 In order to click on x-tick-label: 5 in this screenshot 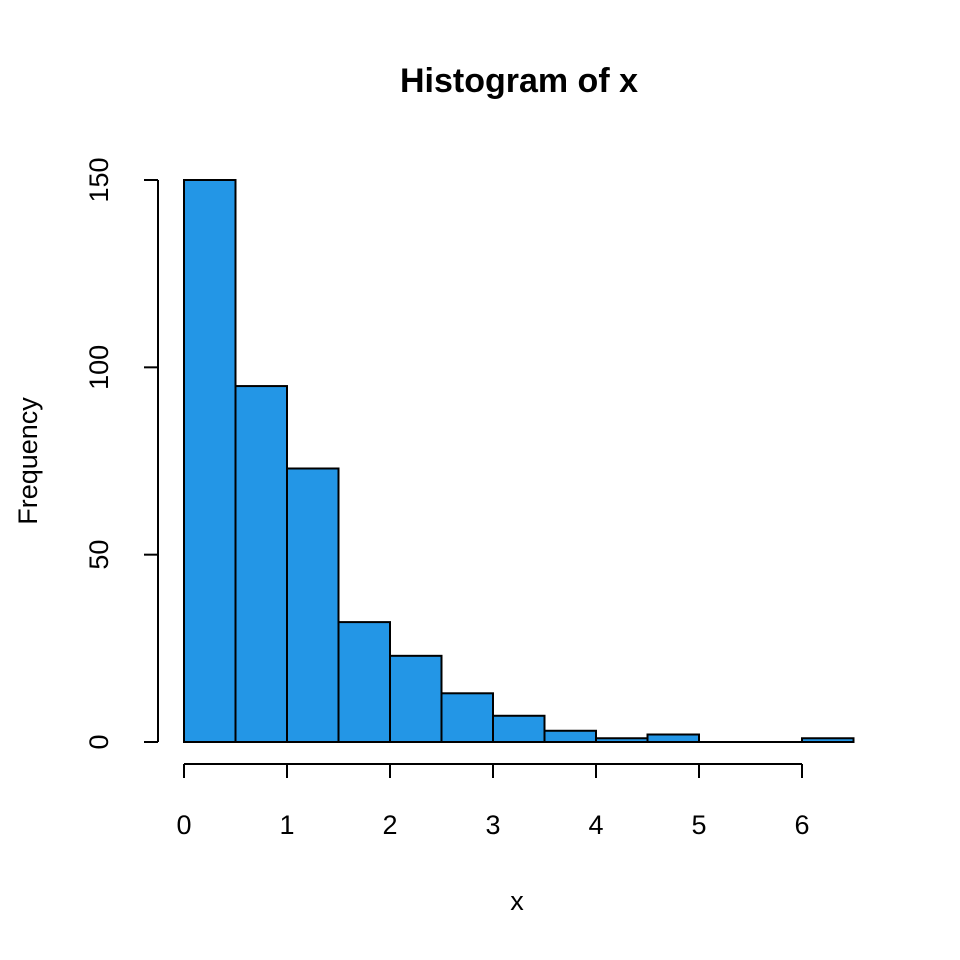, I will do `click(698, 825)`.